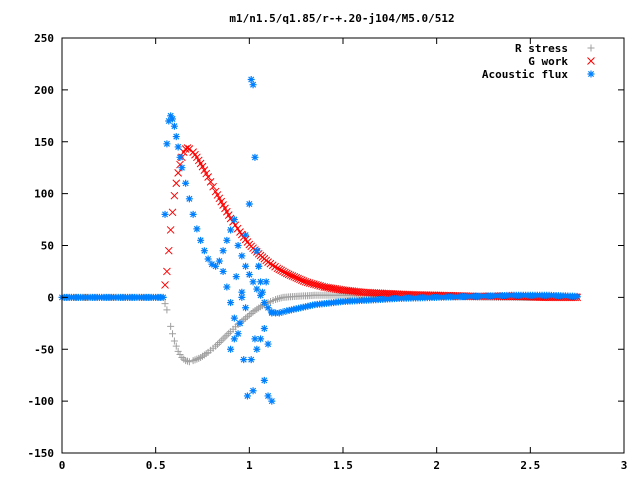  What do you see at coordinates (525, 74) in the screenshot?
I see `legend-label: Acoustic flux` at bounding box center [525, 74].